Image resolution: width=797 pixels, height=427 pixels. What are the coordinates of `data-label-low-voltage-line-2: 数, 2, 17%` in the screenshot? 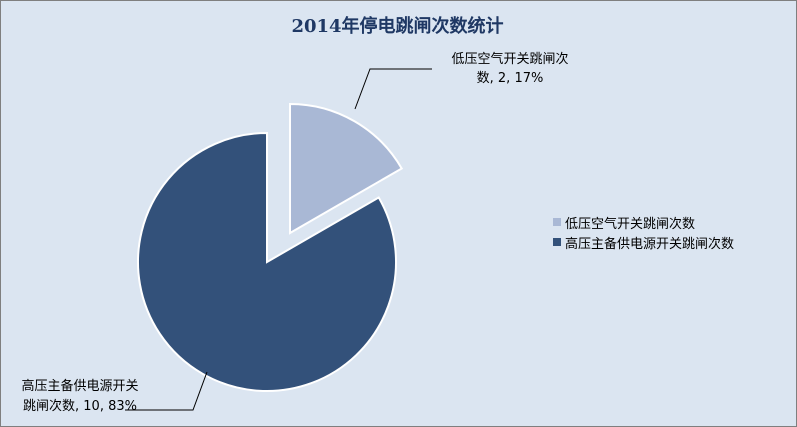 It's located at (510, 78).